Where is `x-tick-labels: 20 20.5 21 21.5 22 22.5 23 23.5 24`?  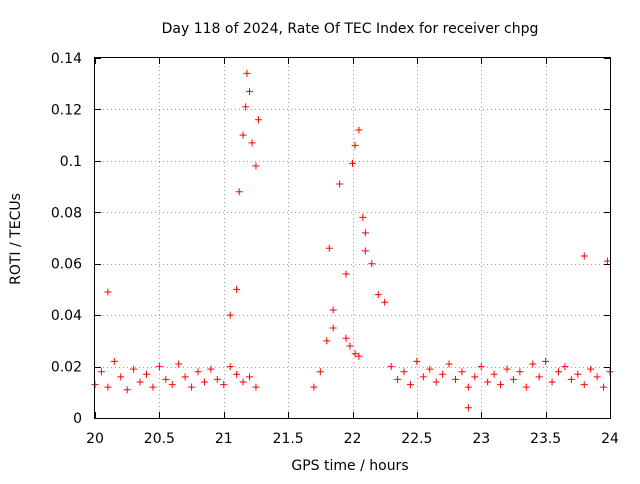
x-tick-labels: 20 20.5 21 21.5 22 22.5 23 23.5 24 is located at coordinates (352, 439).